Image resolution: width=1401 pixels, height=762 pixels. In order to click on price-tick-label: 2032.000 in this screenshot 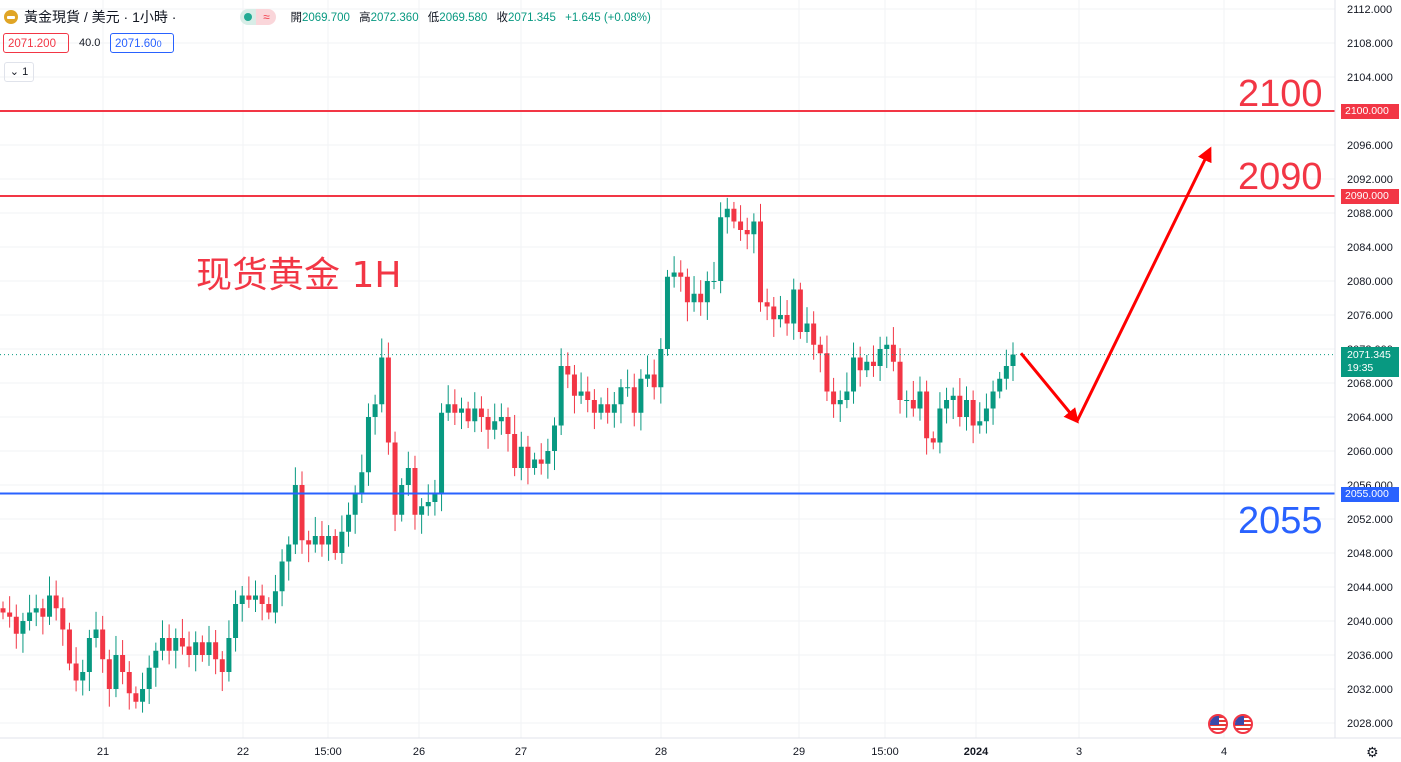, I will do `click(1370, 690)`.